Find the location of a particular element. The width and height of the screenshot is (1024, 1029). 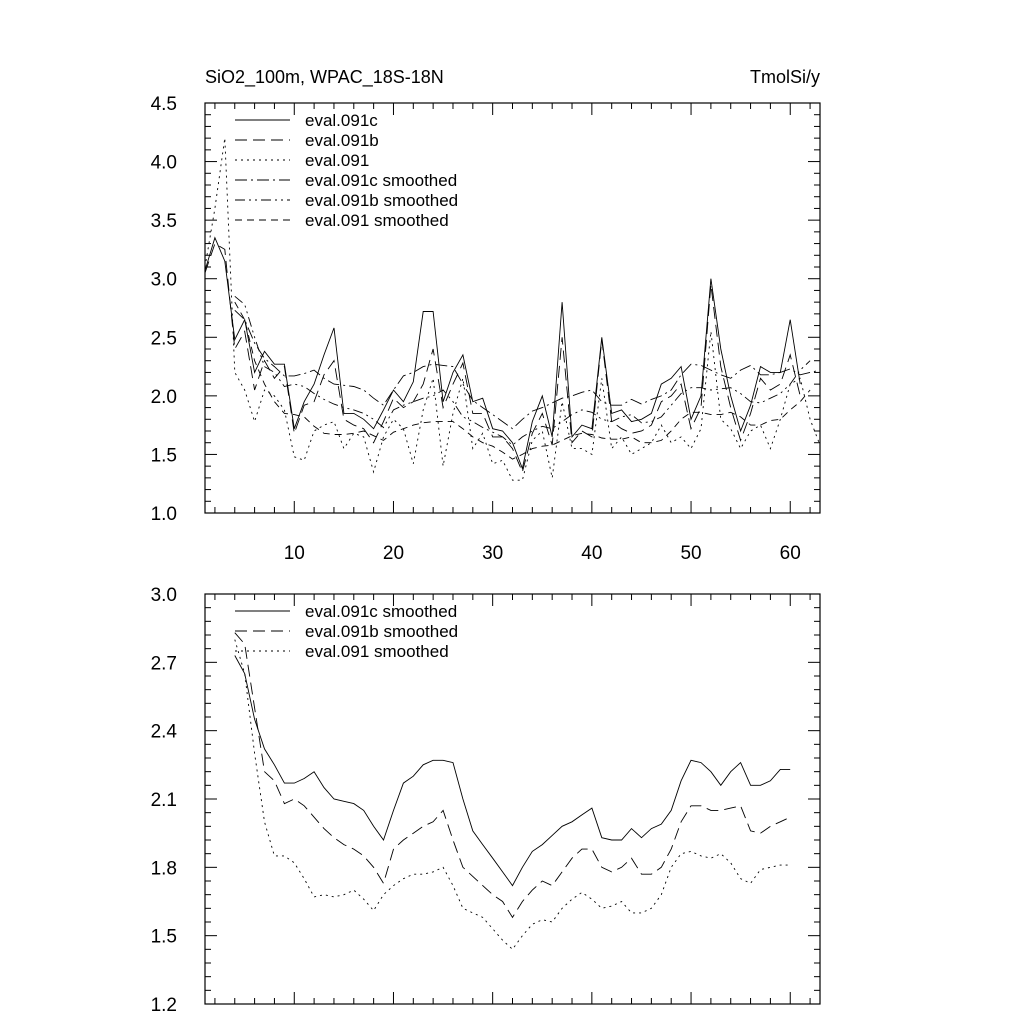

top-legend-label-2: eval.091b is located at coordinates (342, 140).